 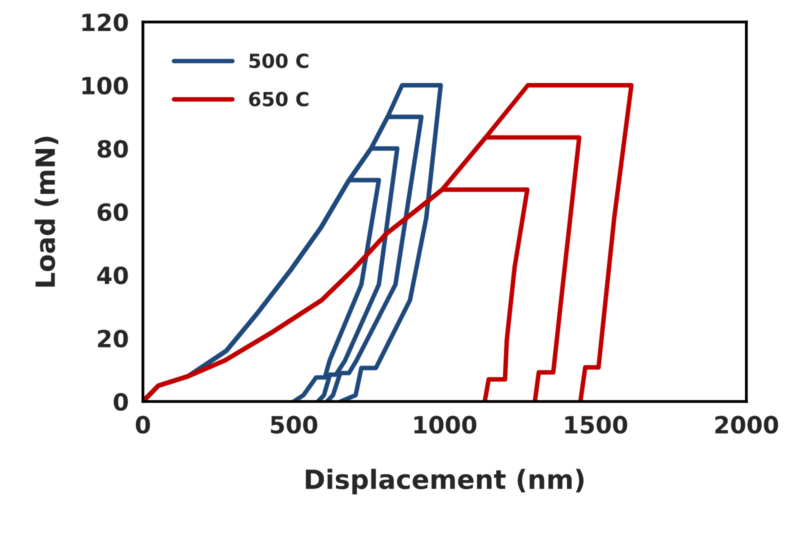 What do you see at coordinates (46, 211) in the screenshot?
I see `y-axis-title: Load (mN)` at bounding box center [46, 211].